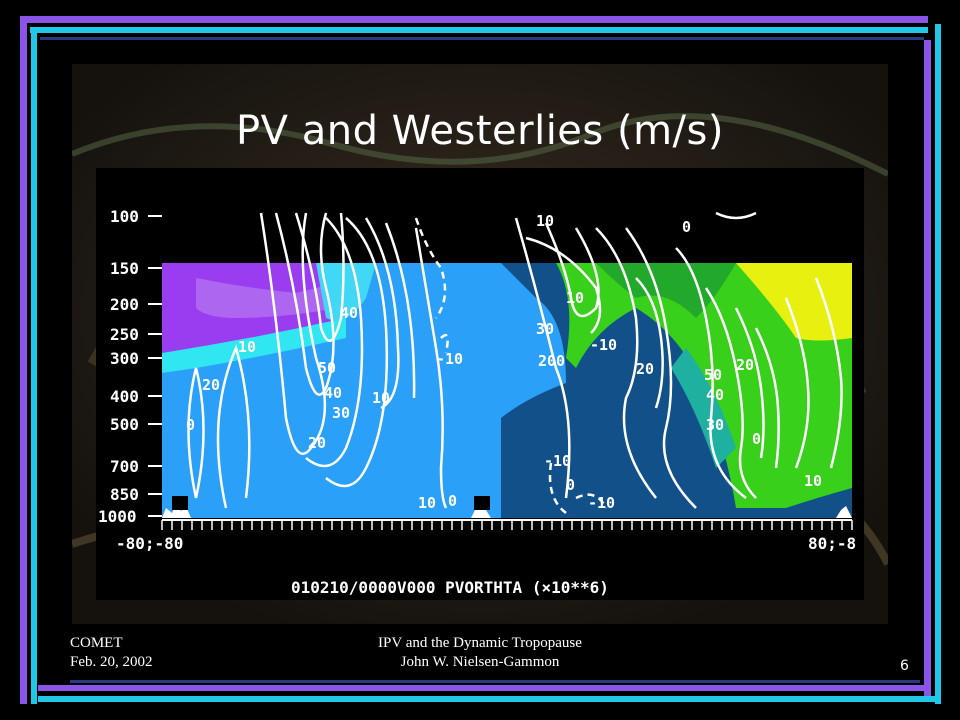  What do you see at coordinates (124, 424) in the screenshot?
I see `pressure-tick-label: 500` at bounding box center [124, 424].